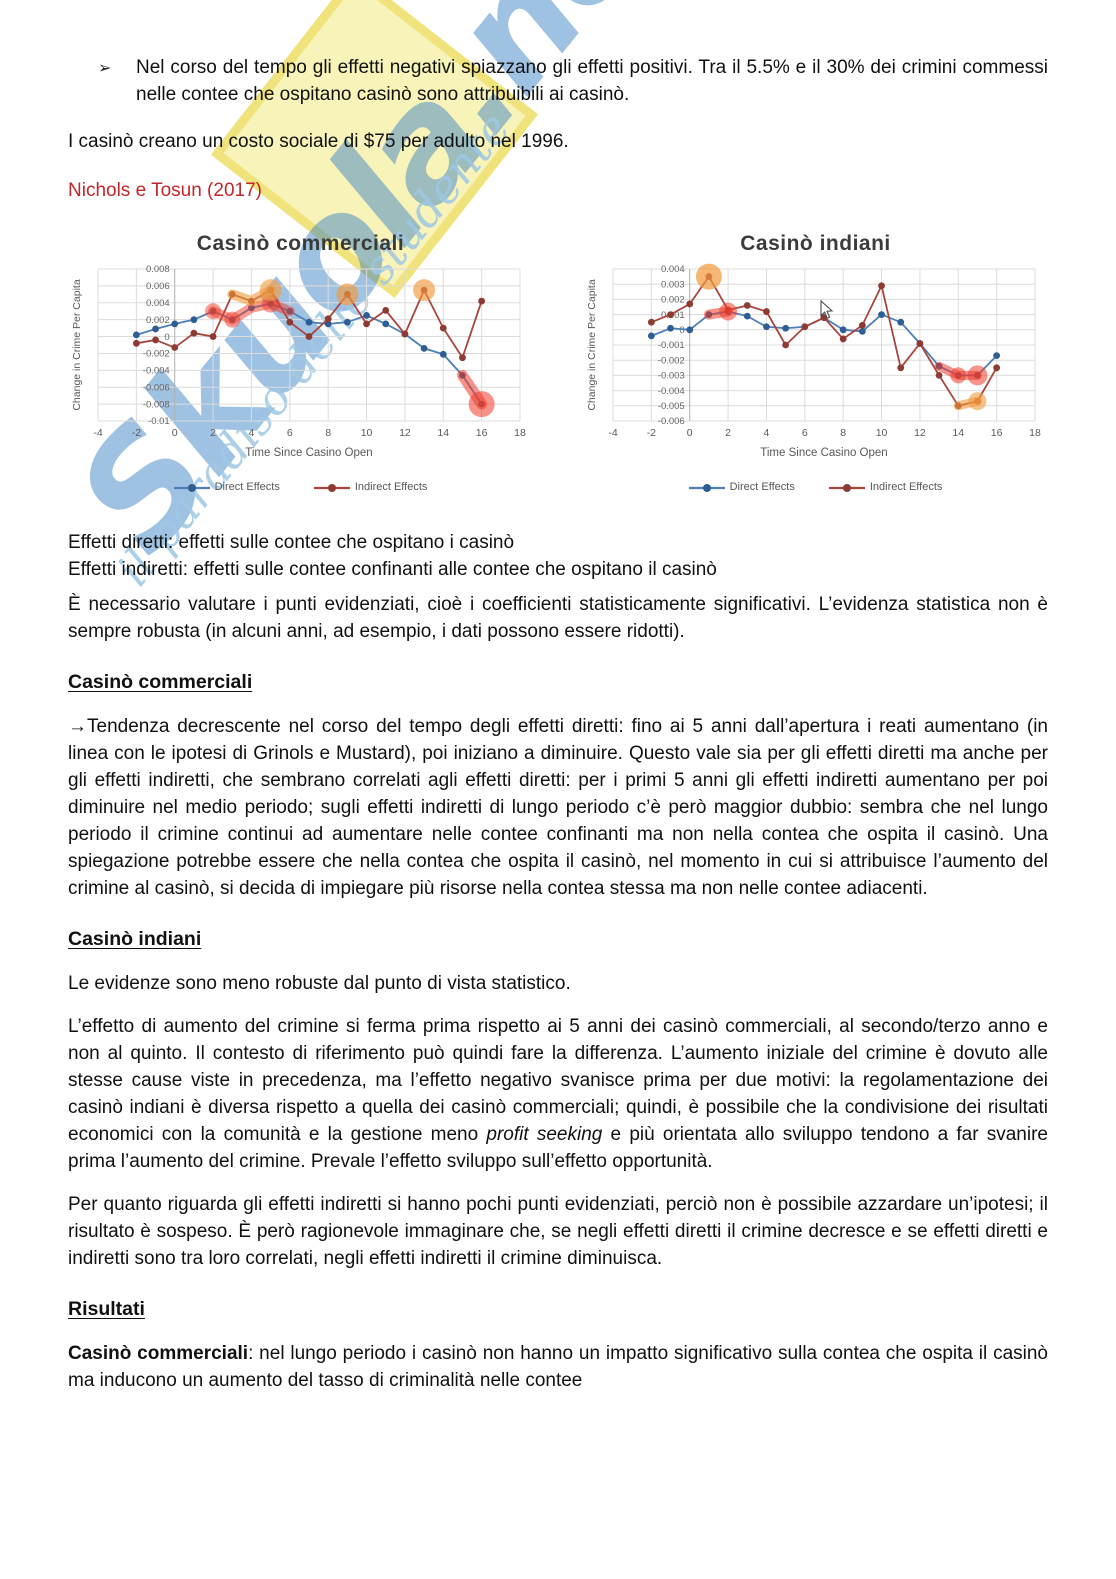  What do you see at coordinates (156, 404) in the screenshot?
I see `svg-text: -0.008` at bounding box center [156, 404].